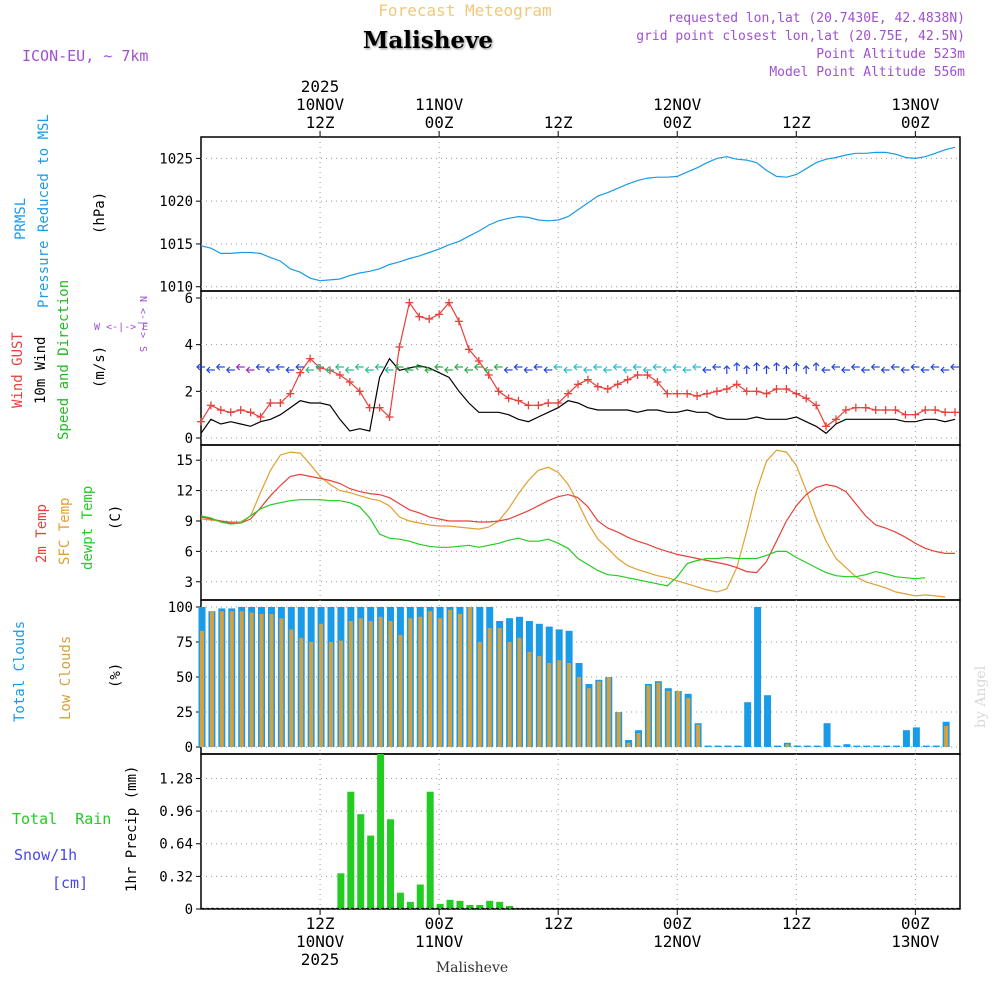 The width and height of the screenshot is (1000, 1000). I want to click on wind-ytick-label: 6, so click(189, 299).